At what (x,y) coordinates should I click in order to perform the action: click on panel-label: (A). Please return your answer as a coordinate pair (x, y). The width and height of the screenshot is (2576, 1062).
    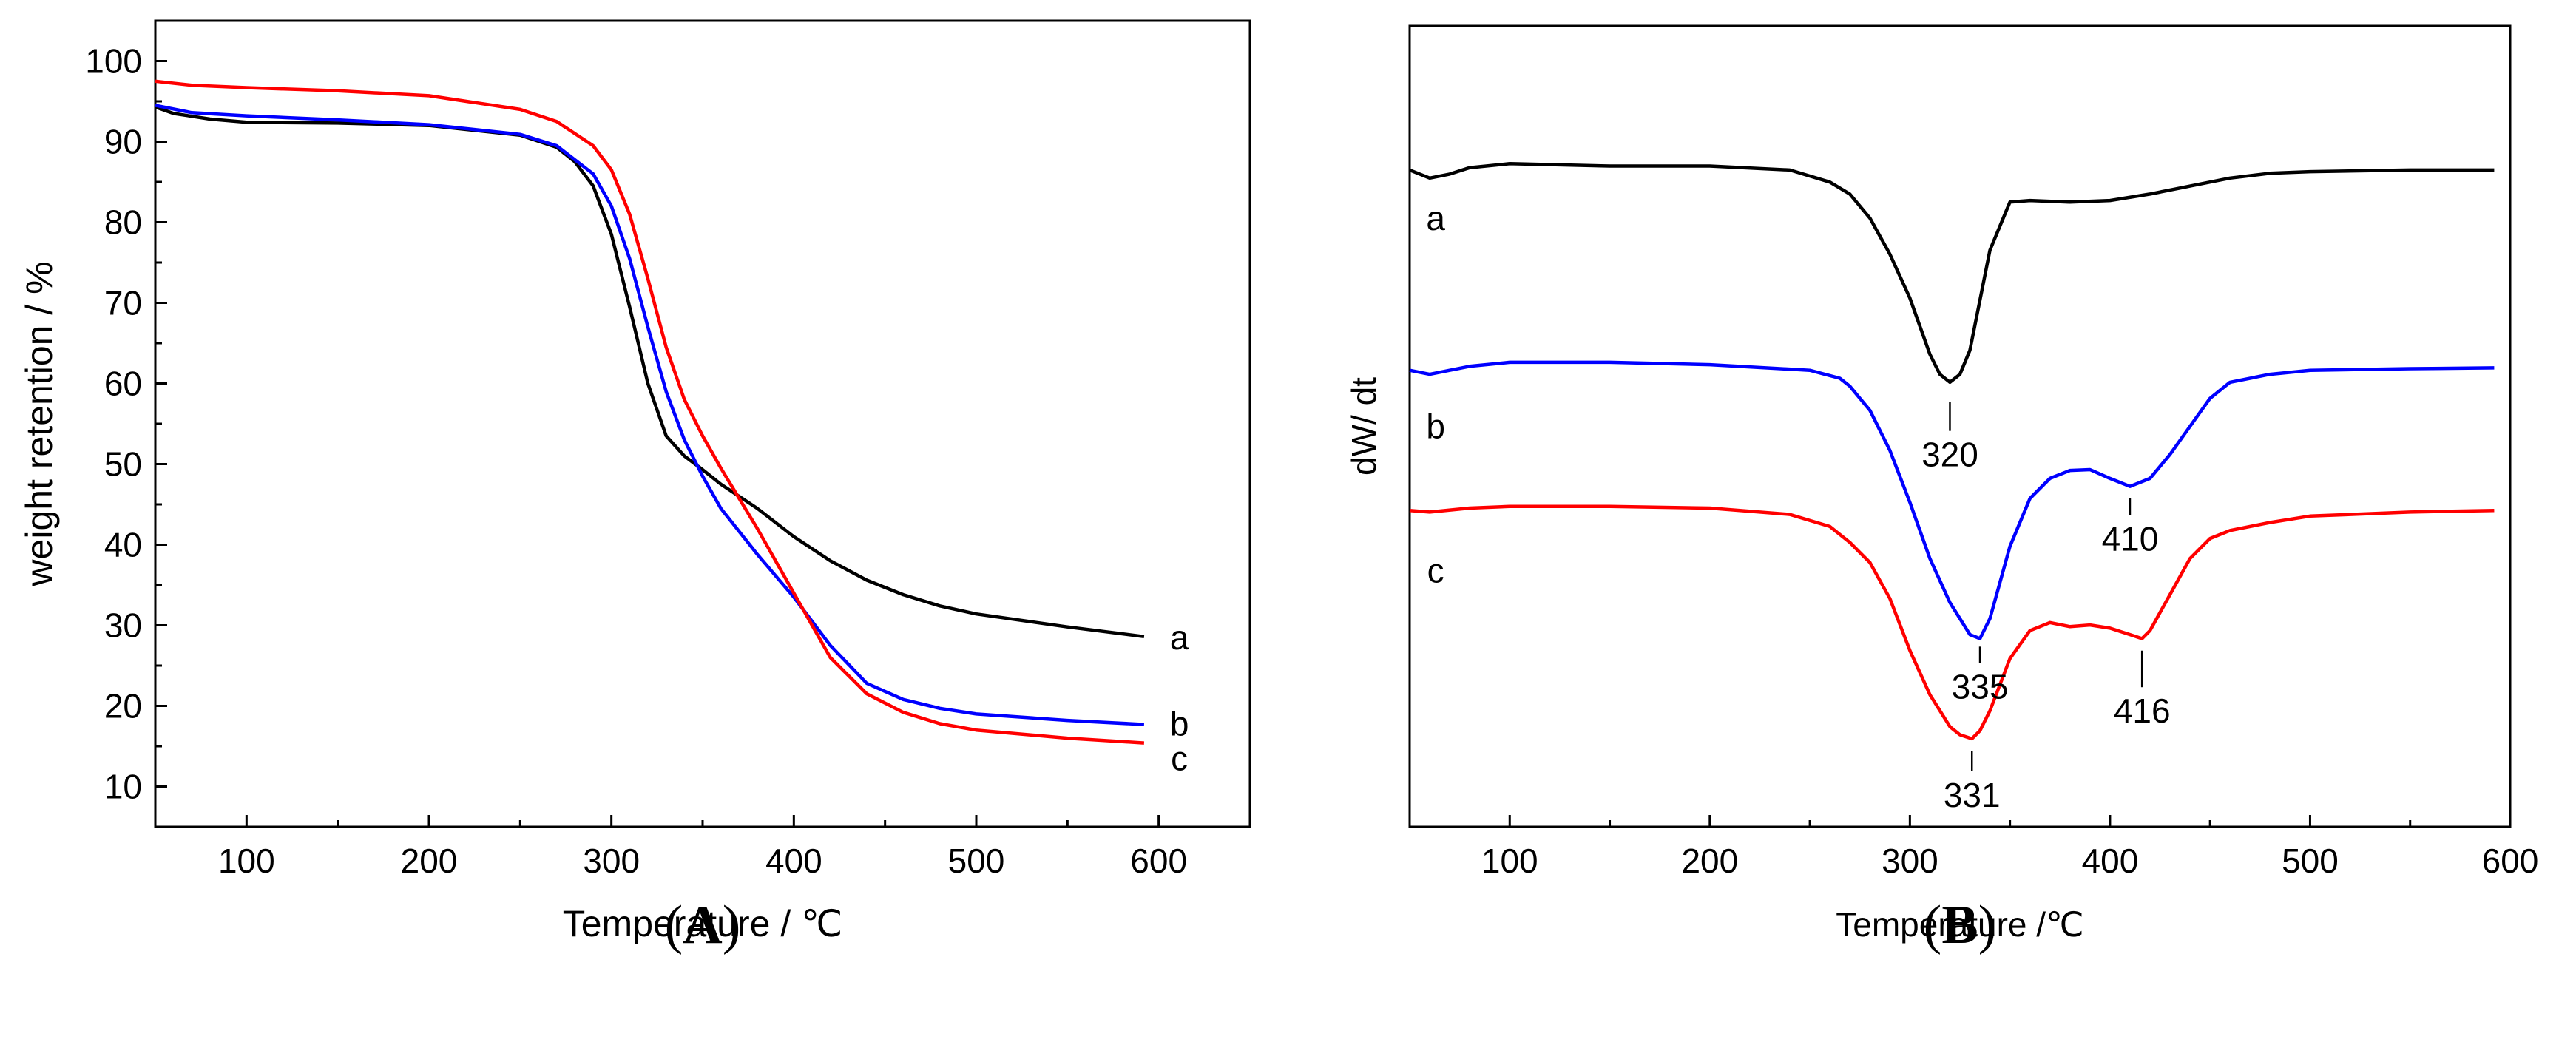
    Looking at the image, I should click on (703, 925).